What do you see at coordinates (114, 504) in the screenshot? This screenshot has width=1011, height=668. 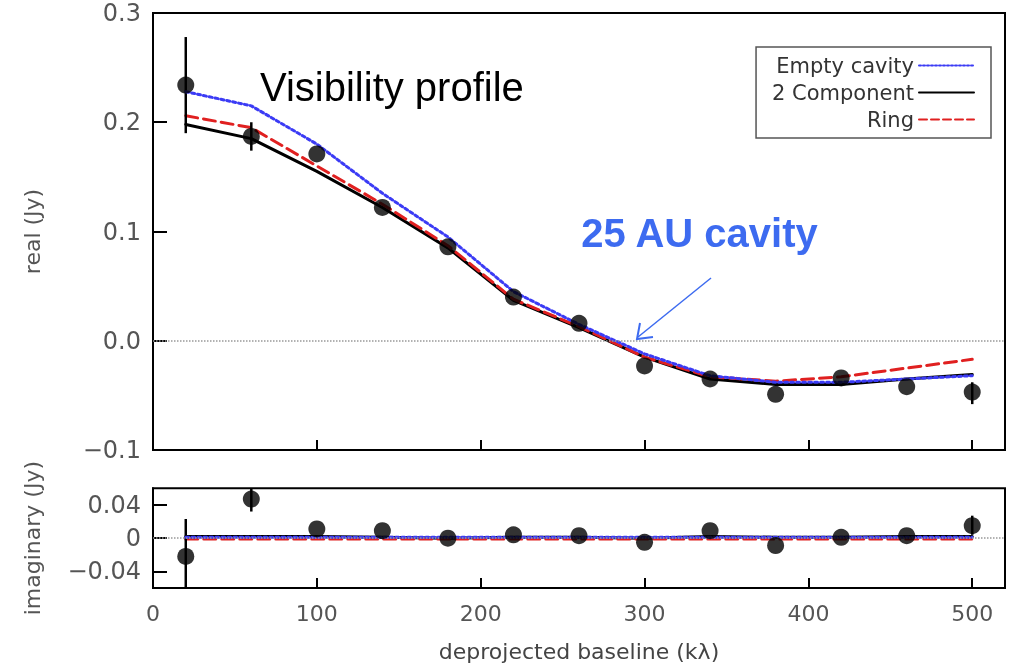 I see `y-tick-label: 0.04` at bounding box center [114, 504].